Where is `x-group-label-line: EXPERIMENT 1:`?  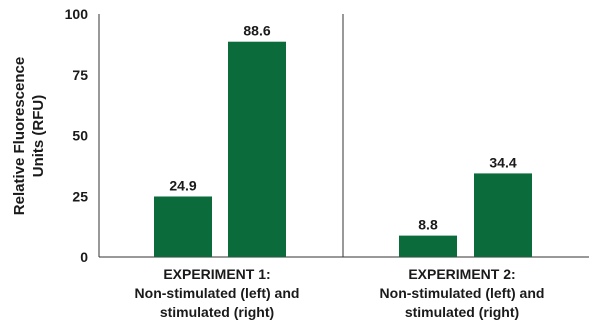 x-group-label-line: EXPERIMENT 1: is located at coordinates (216, 274).